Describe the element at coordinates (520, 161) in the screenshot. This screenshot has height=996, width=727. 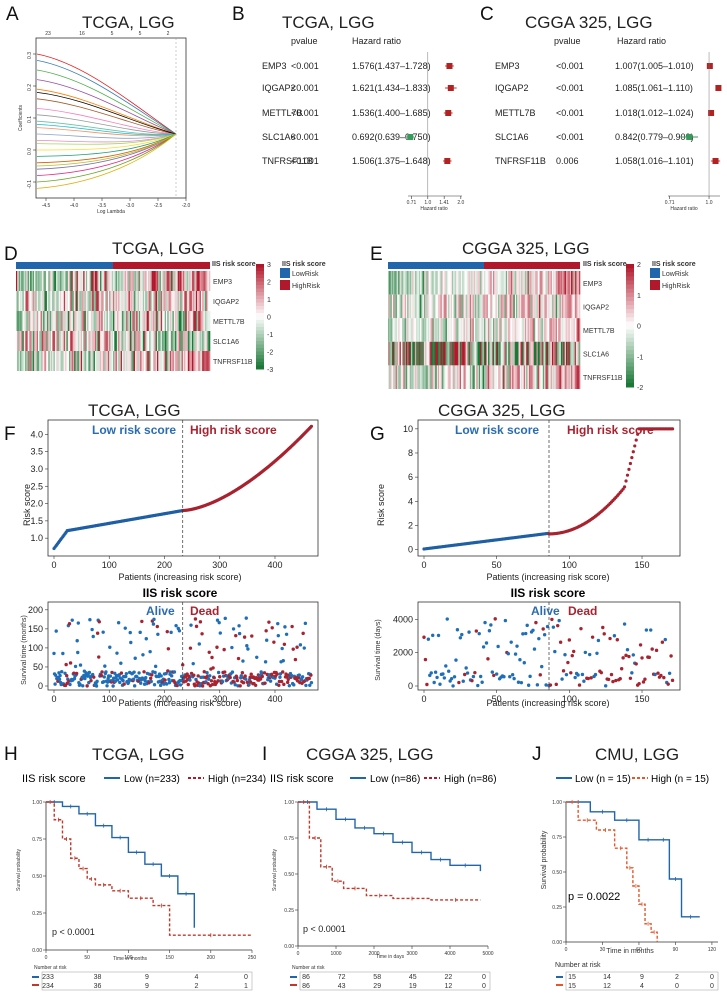
I see `gene-label: TNFRSF11B` at that location.